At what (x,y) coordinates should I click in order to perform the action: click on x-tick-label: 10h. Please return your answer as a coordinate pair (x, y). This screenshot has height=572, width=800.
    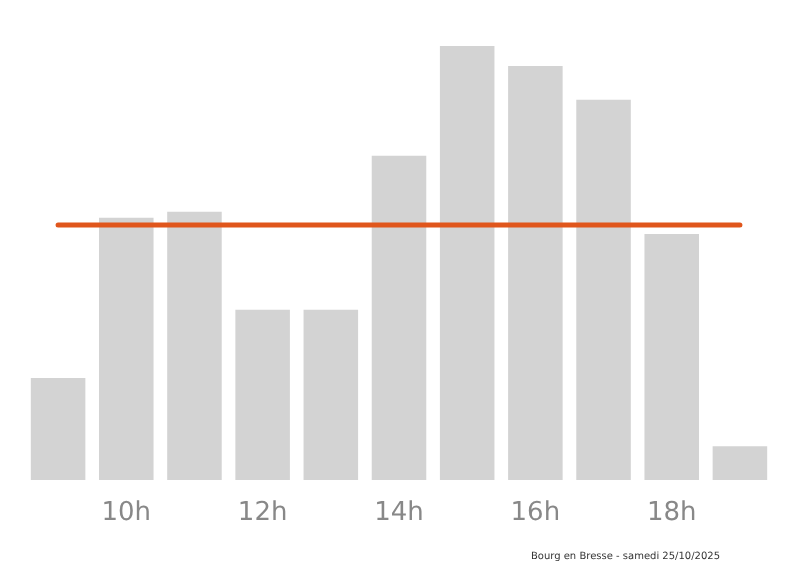
    Looking at the image, I should click on (126, 513).